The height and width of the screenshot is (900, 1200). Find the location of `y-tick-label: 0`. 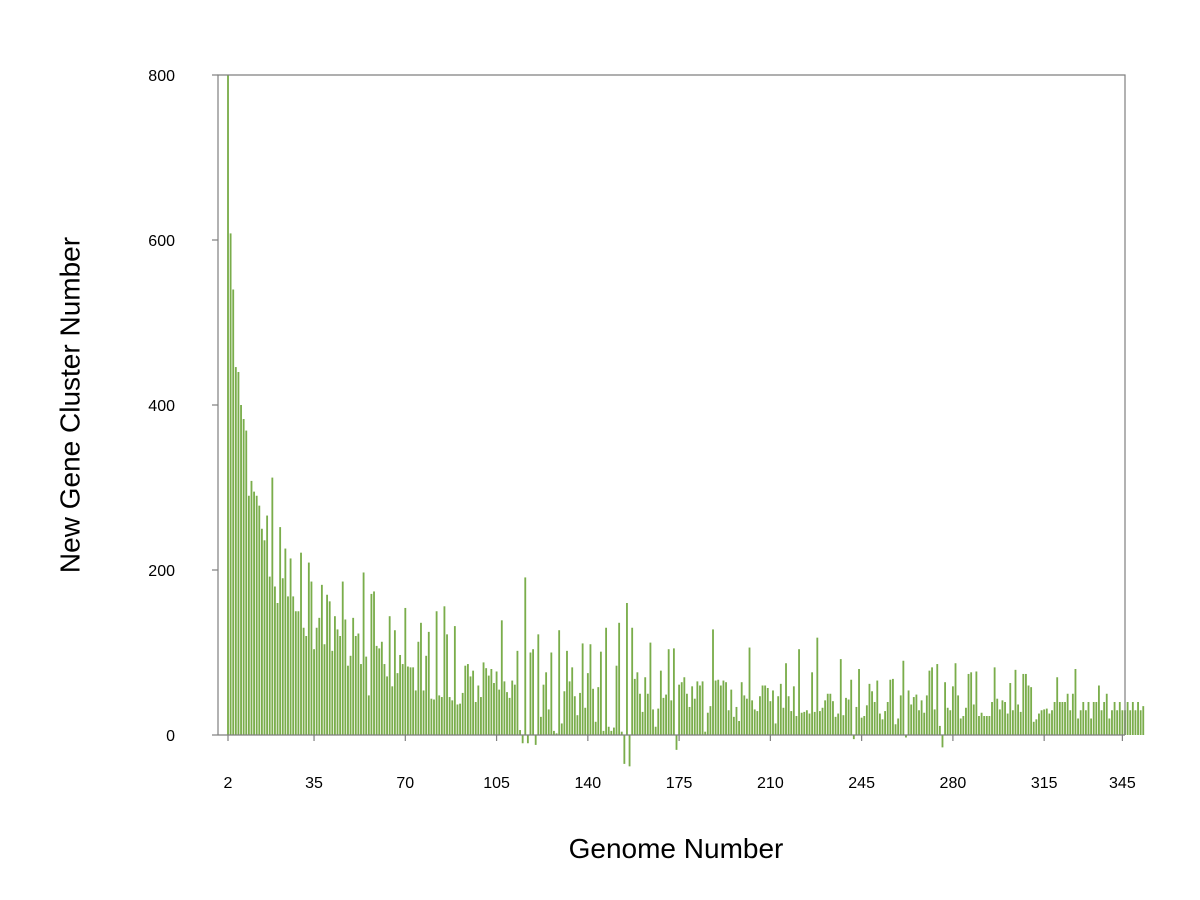

y-tick-label: 0 is located at coordinates (170, 736).